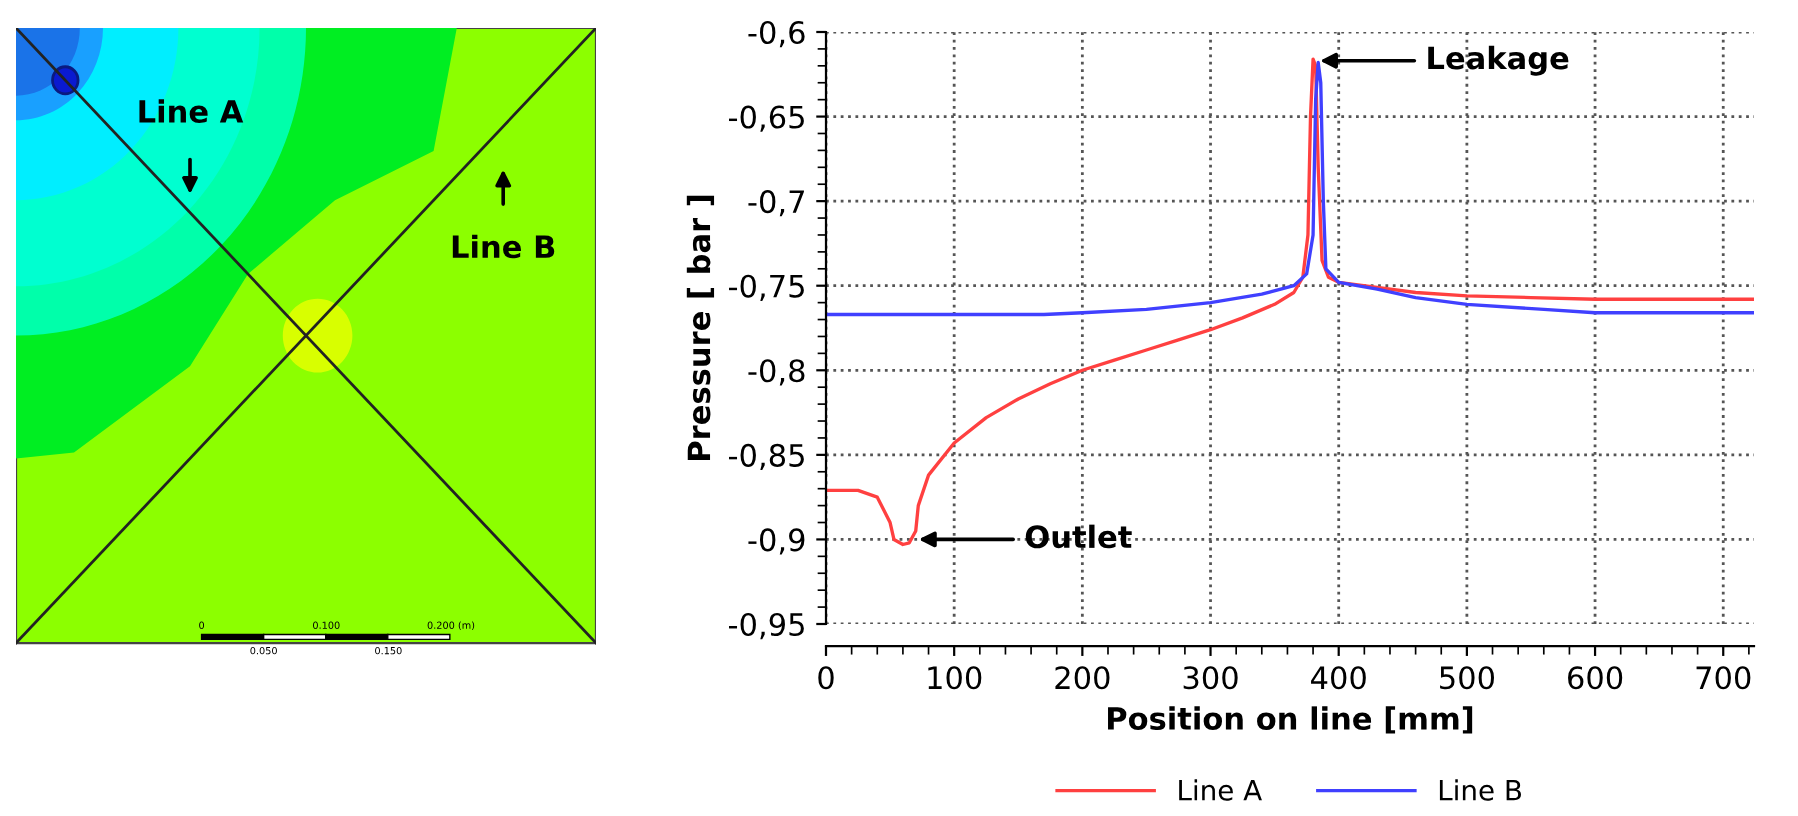 The width and height of the screenshot is (1798, 816). Describe the element at coordinates (1595, 678) in the screenshot. I see `x-tick-label: 600` at that location.